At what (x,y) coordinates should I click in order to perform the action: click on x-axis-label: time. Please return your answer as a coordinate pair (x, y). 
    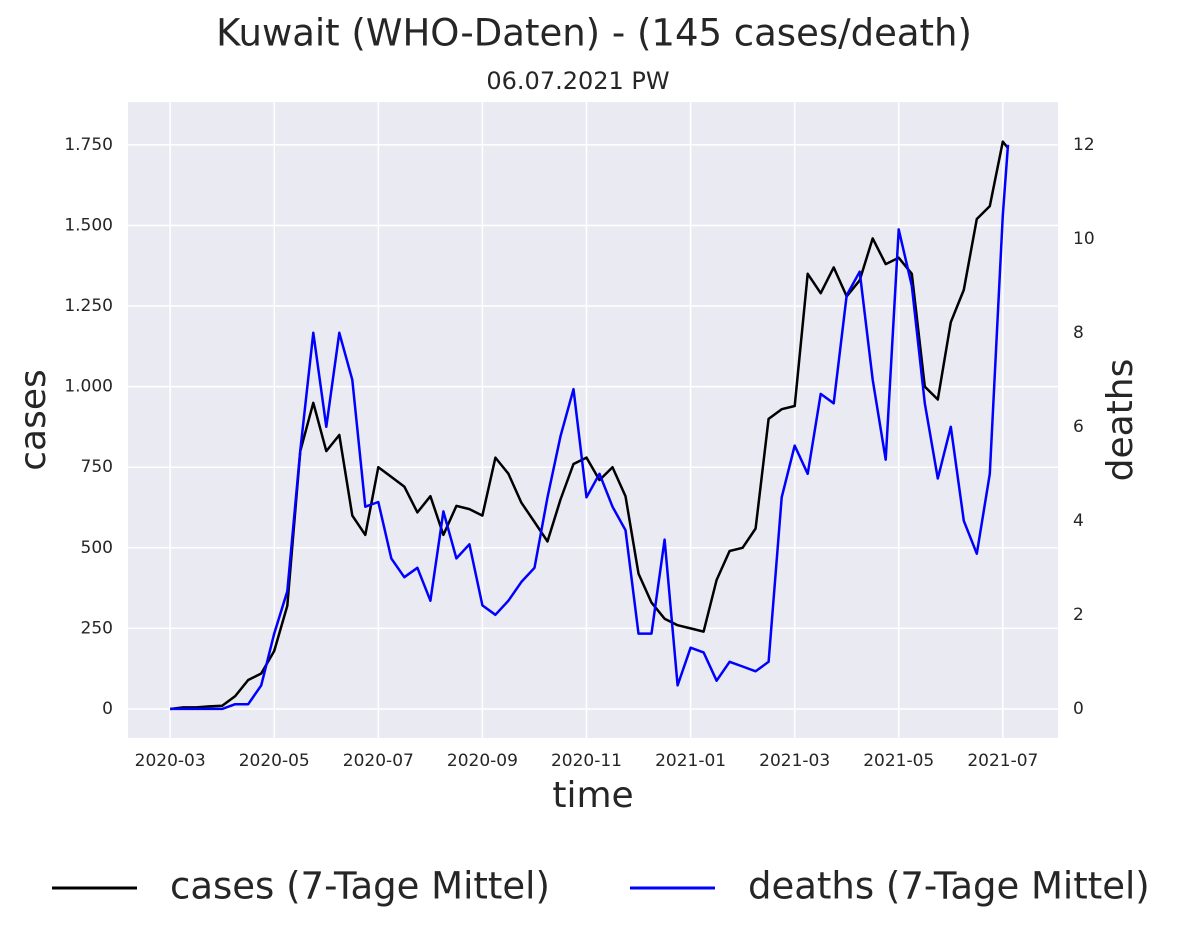
    Looking at the image, I should click on (592, 795).